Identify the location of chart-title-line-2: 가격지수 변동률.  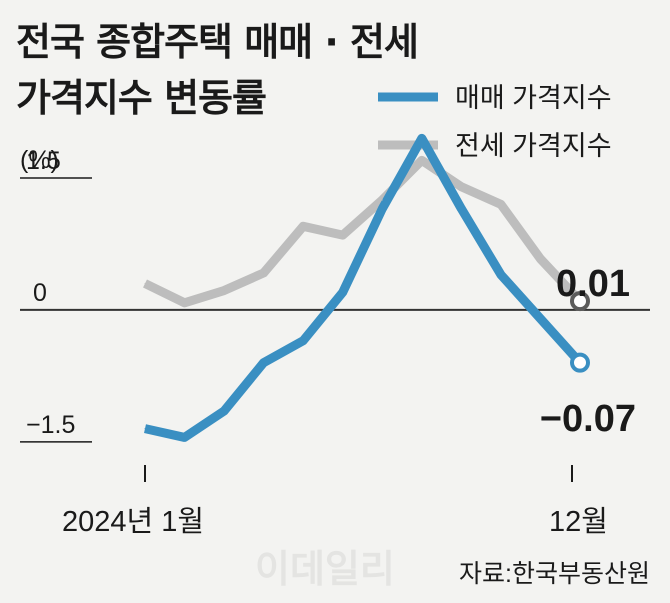
(141, 98).